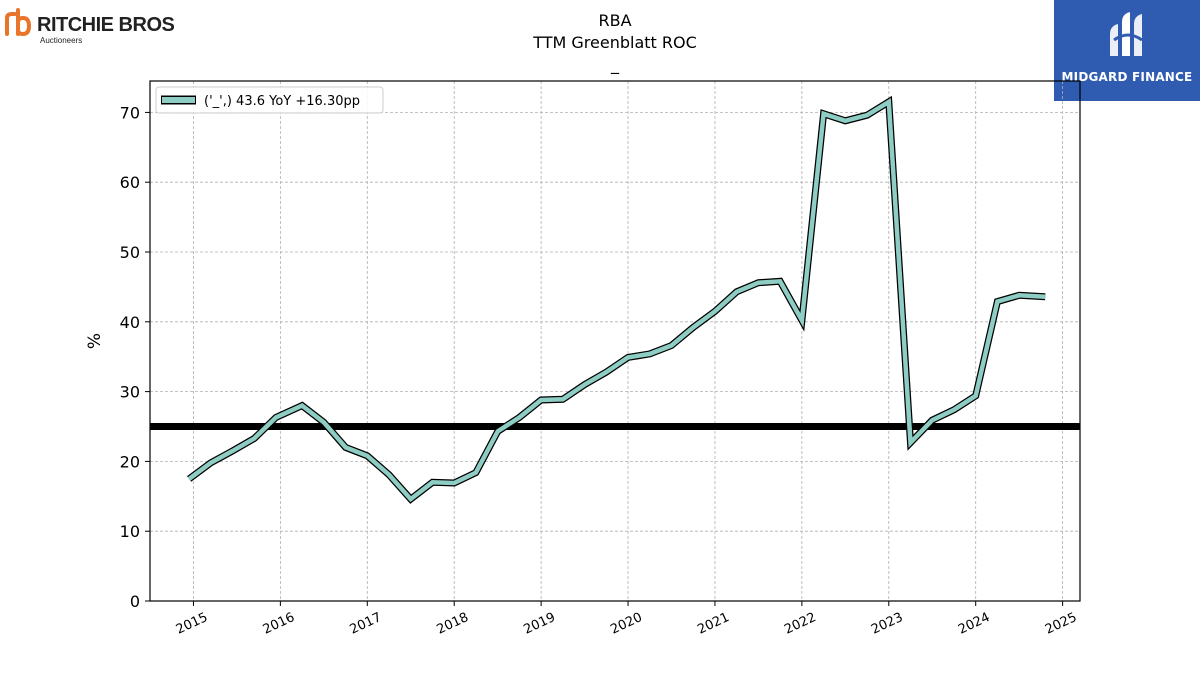 This screenshot has width=1200, height=675. I want to click on x-tick-label: 2018, so click(453, 624).